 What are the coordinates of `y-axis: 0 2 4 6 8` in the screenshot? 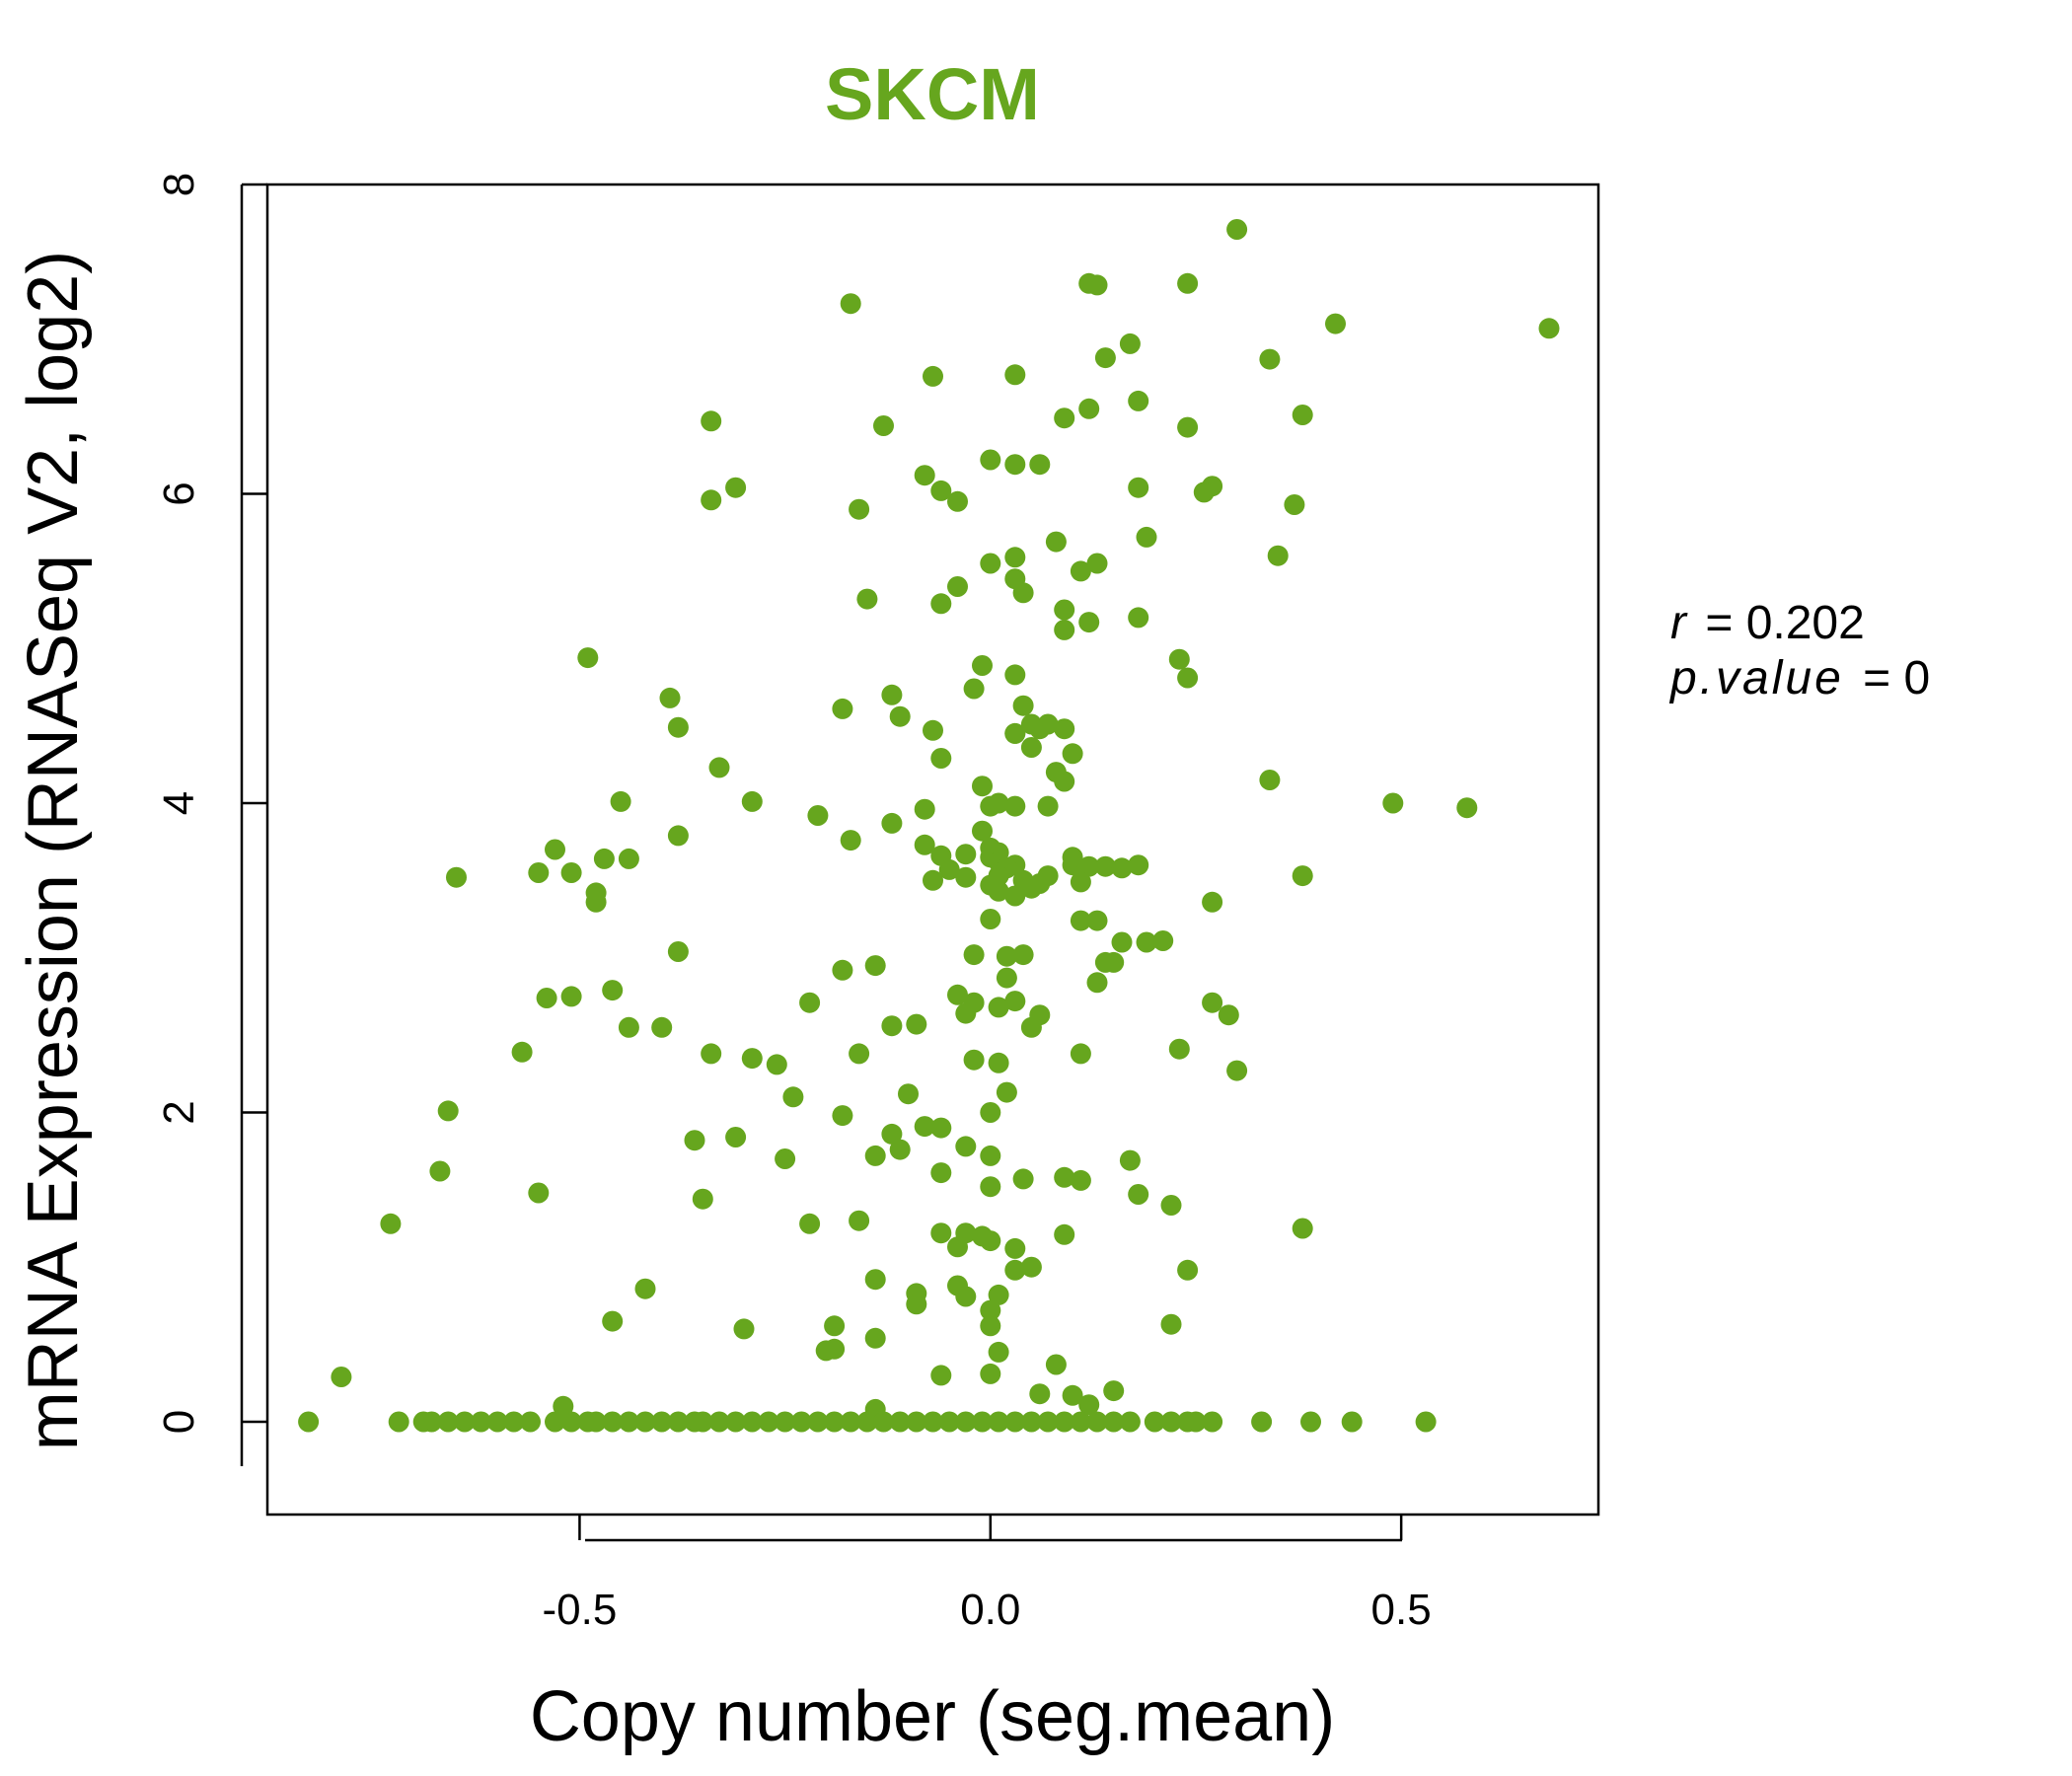 It's located at (211, 820).